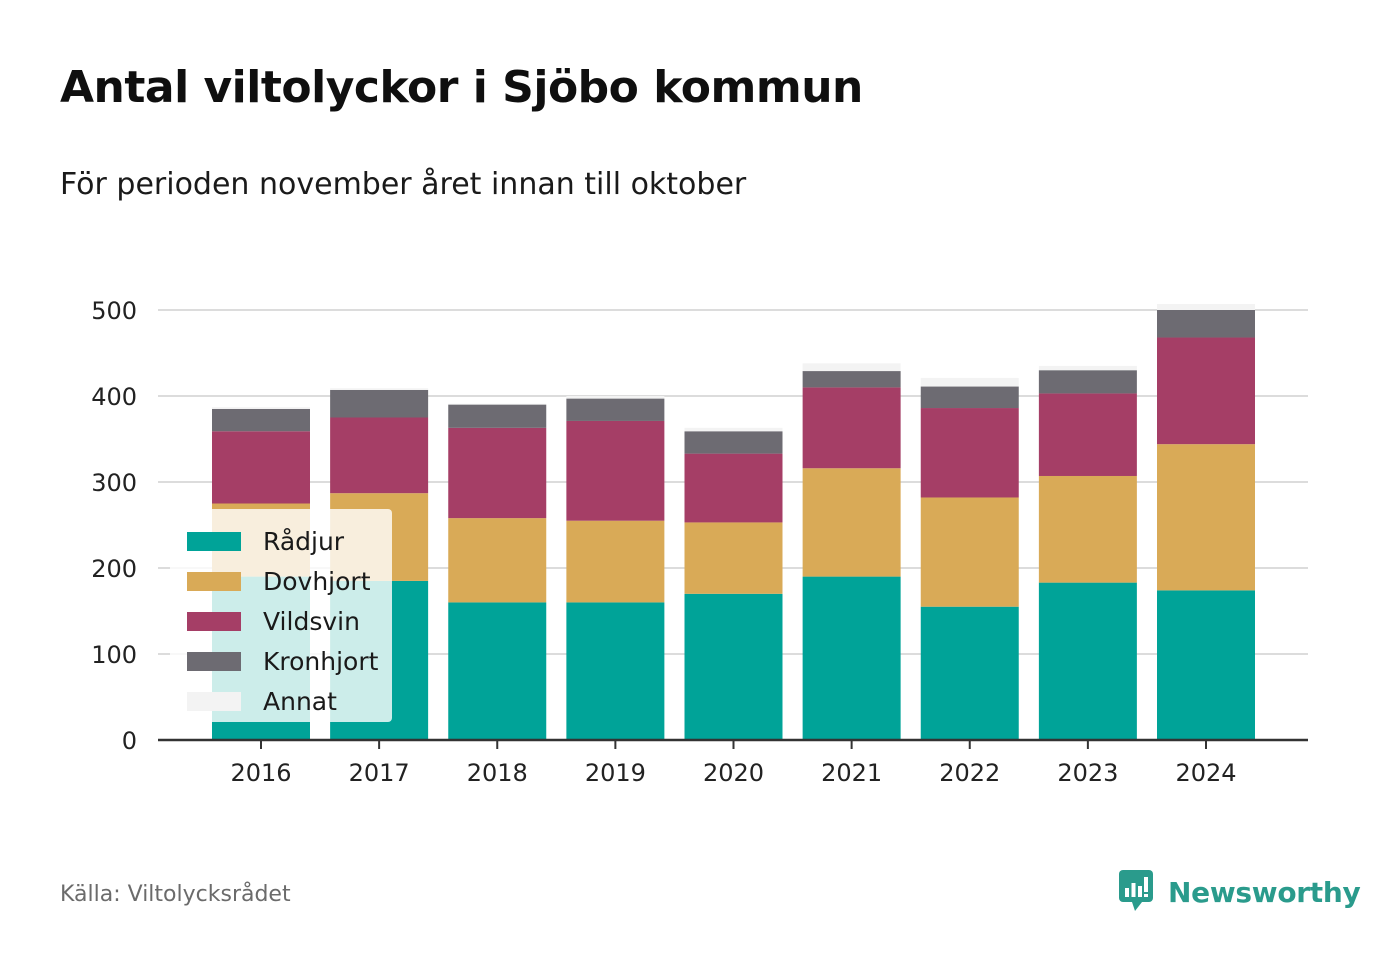 The width and height of the screenshot is (1400, 973). Describe the element at coordinates (317, 581) in the screenshot. I see `legend-label: Dovhjort` at that location.